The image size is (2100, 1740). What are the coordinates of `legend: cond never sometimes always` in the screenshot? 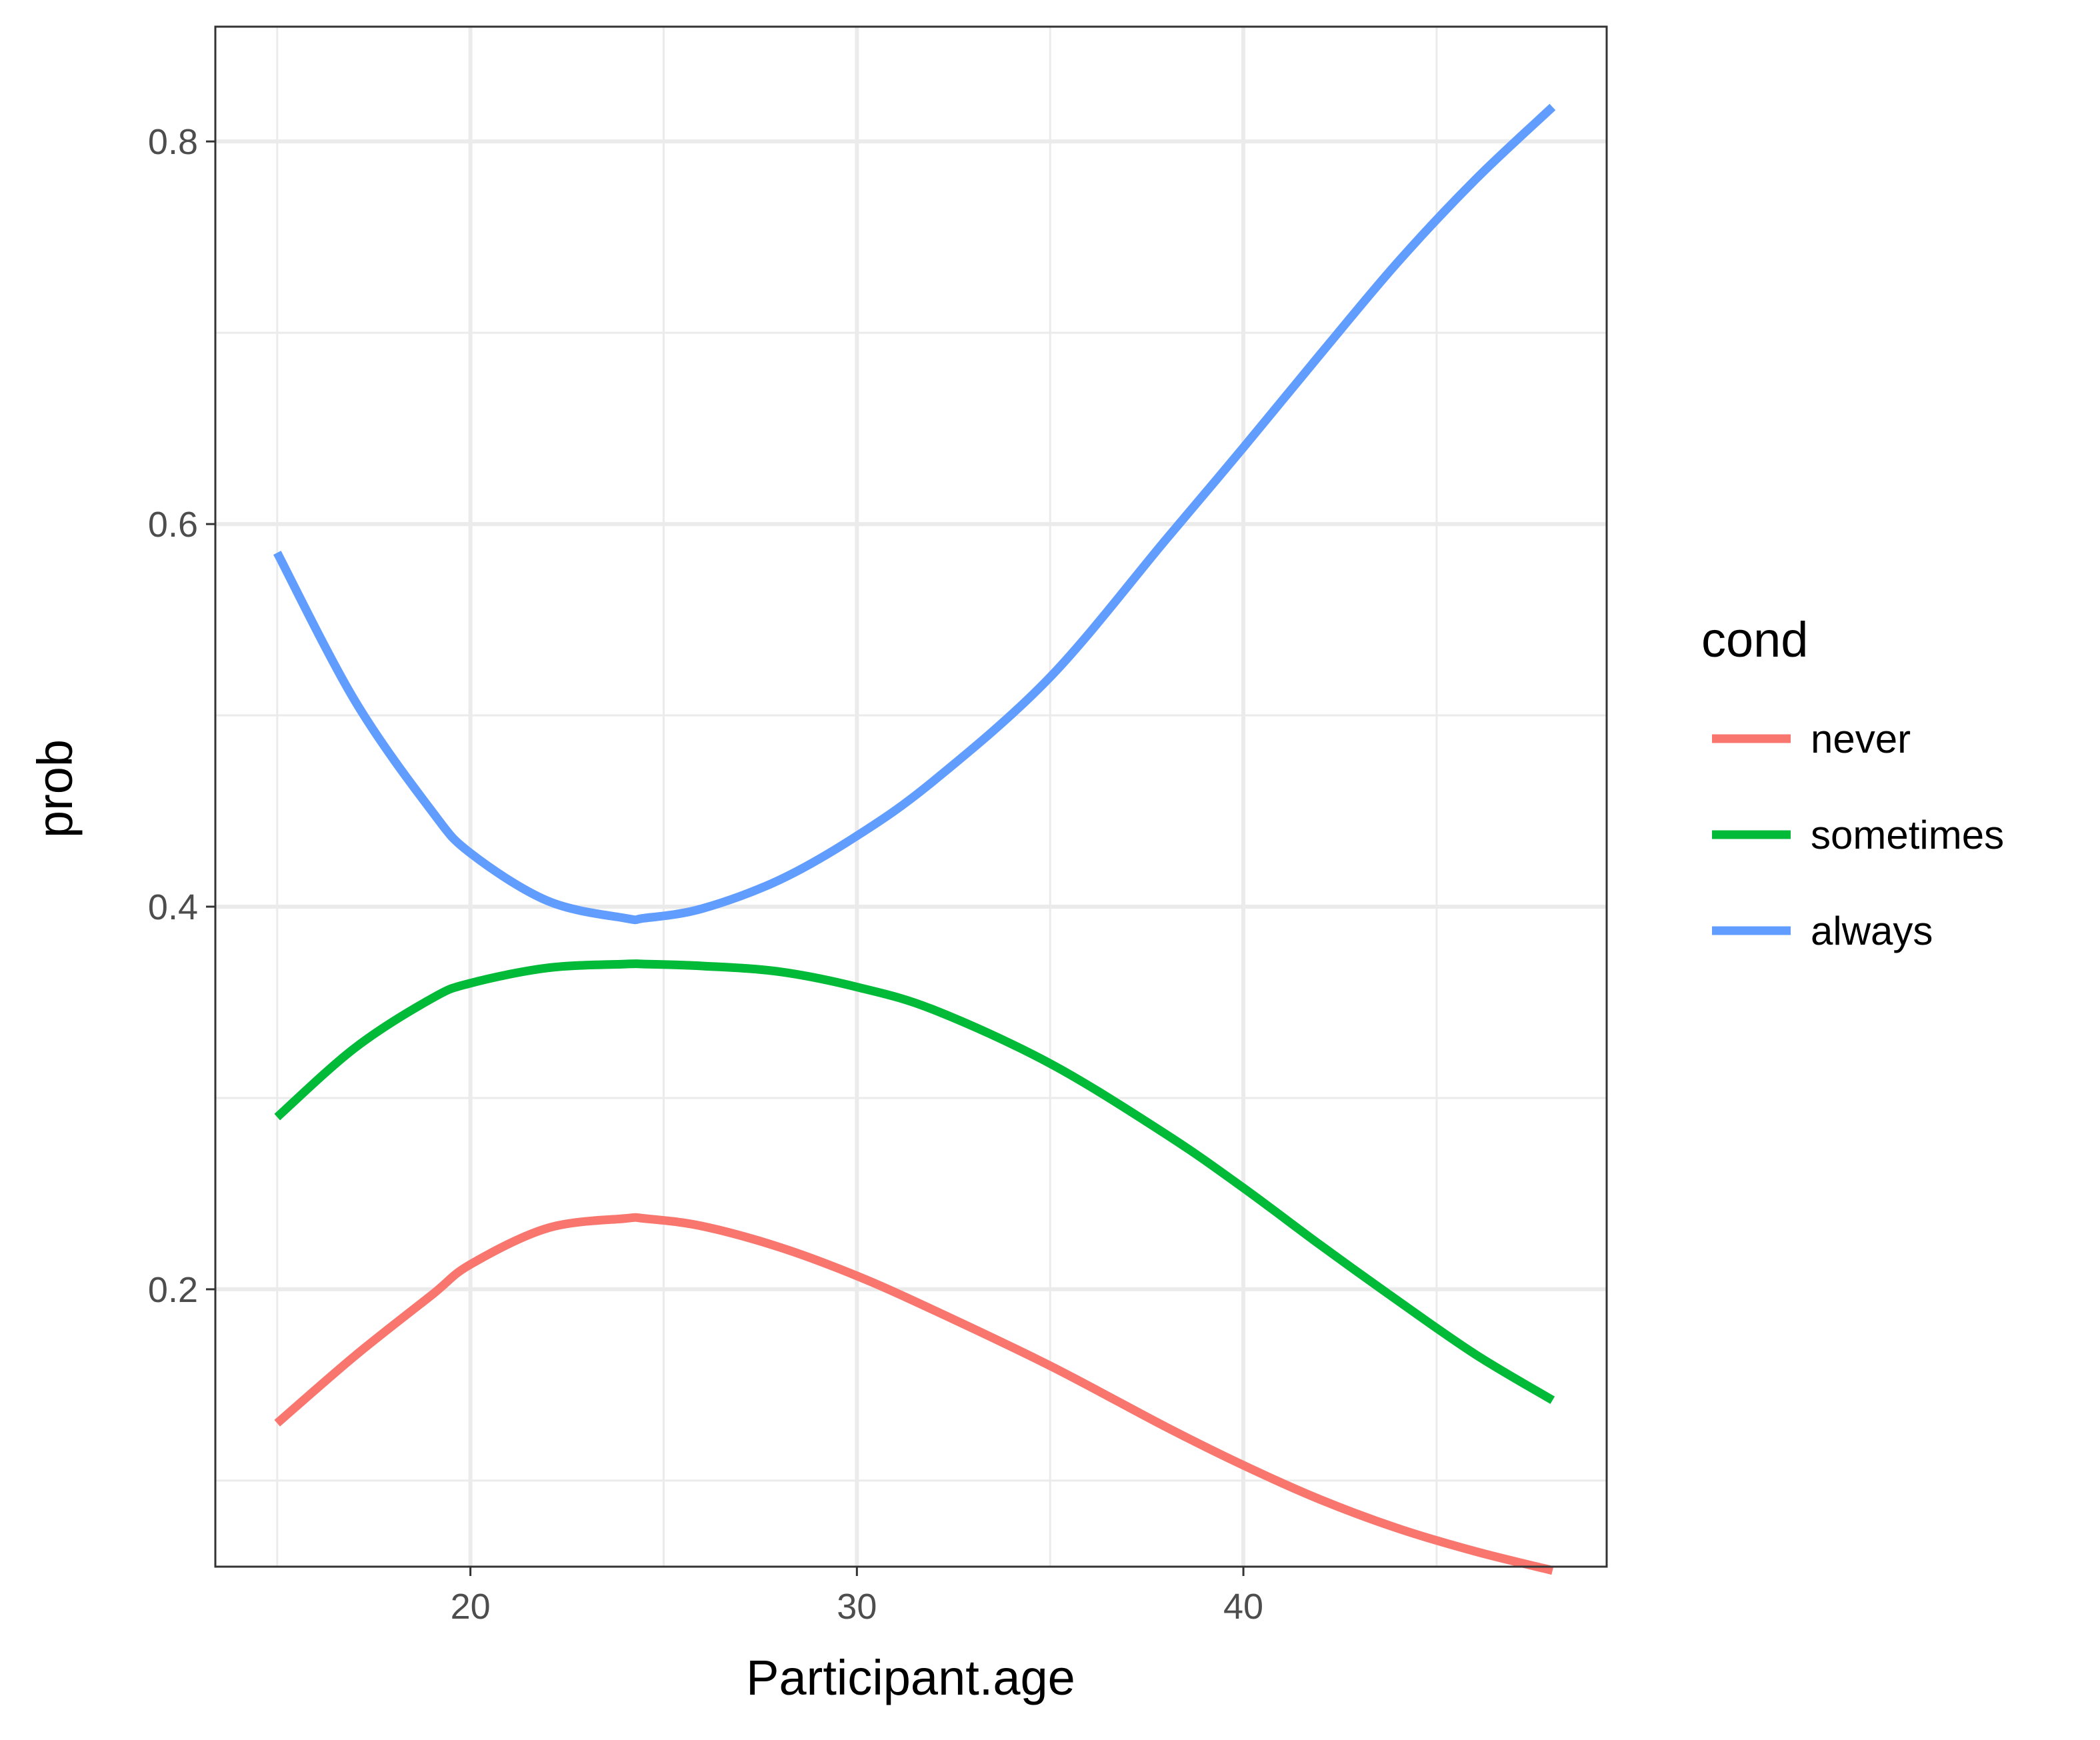 It's located at (1852, 782).